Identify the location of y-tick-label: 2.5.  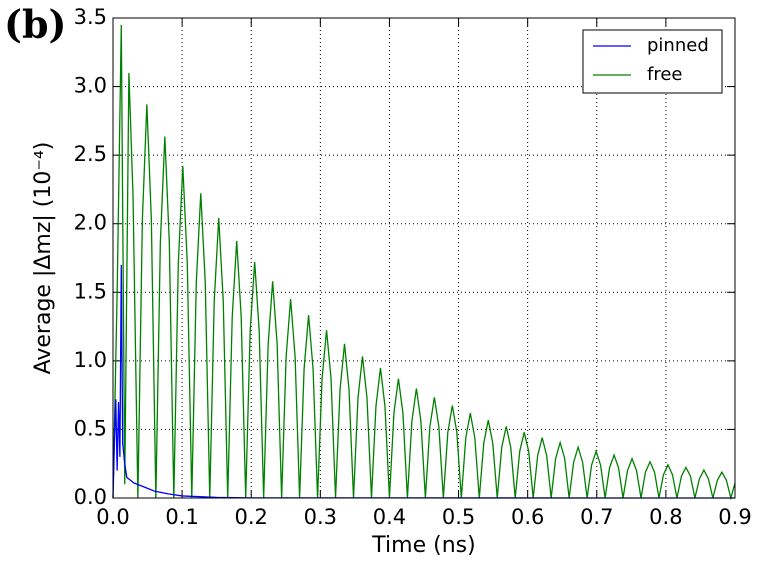
(90, 154).